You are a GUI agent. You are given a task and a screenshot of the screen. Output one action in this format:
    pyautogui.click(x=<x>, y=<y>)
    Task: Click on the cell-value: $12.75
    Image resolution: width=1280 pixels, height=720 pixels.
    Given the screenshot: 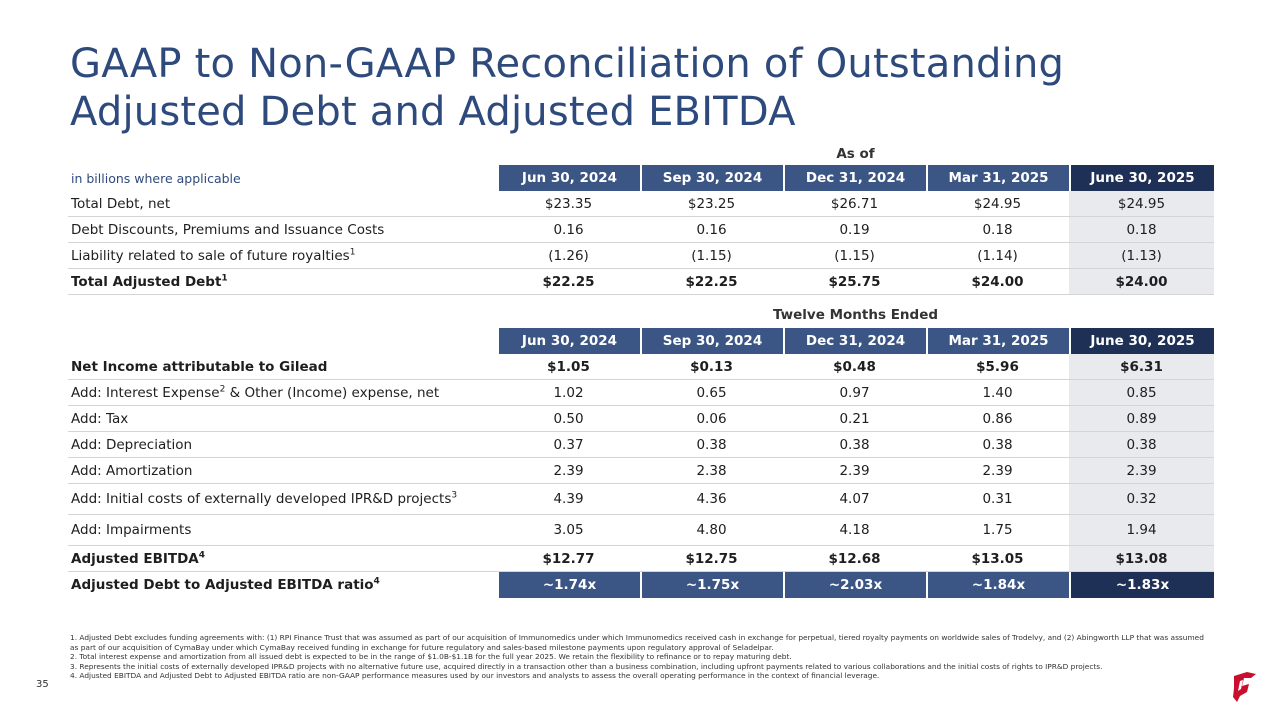 What is the action you would take?
    pyautogui.click(x=711, y=559)
    